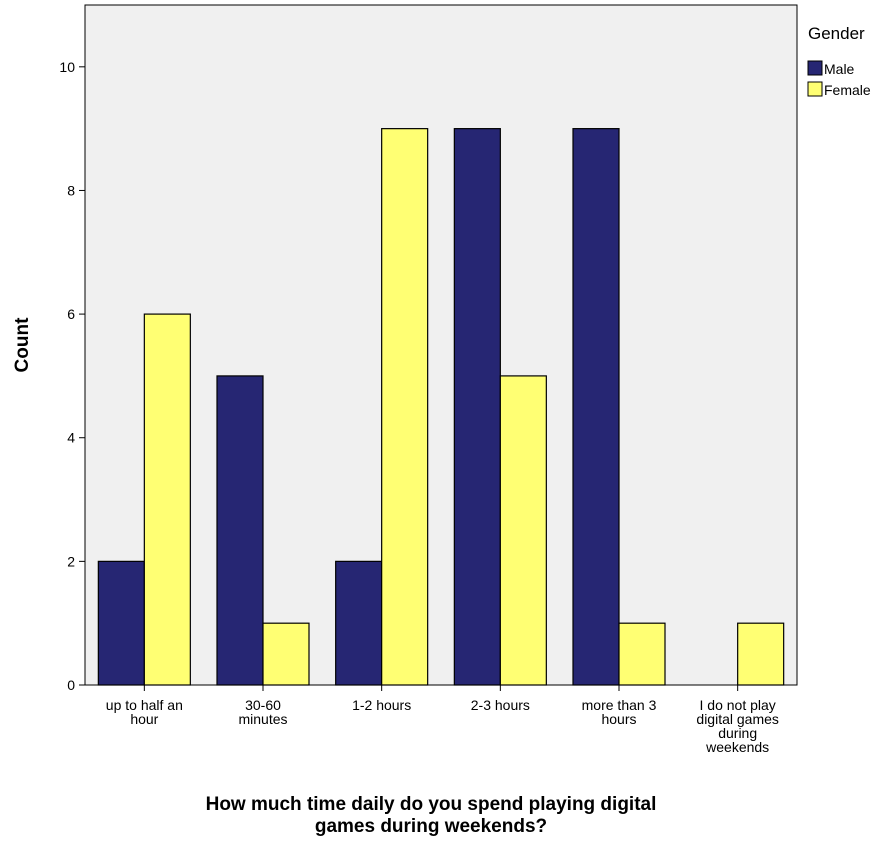 The height and width of the screenshot is (845, 885). What do you see at coordinates (71, 438) in the screenshot?
I see `y-tick-label: 4` at bounding box center [71, 438].